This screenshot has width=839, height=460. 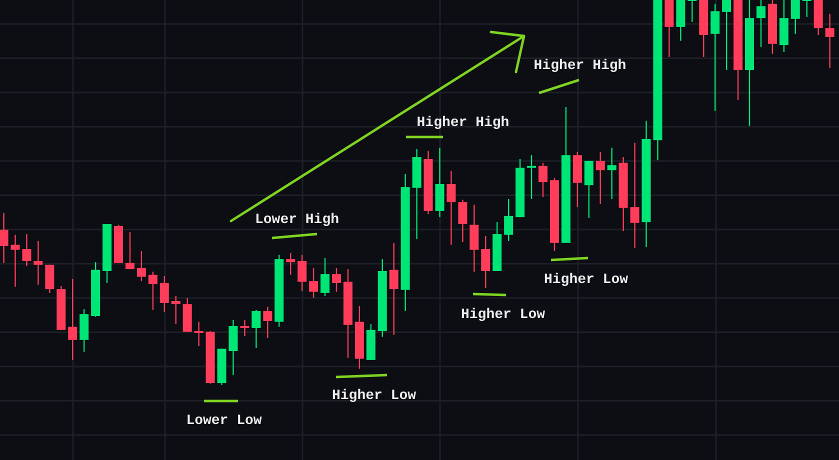 I want to click on text: Higher Low, so click(x=374, y=396).